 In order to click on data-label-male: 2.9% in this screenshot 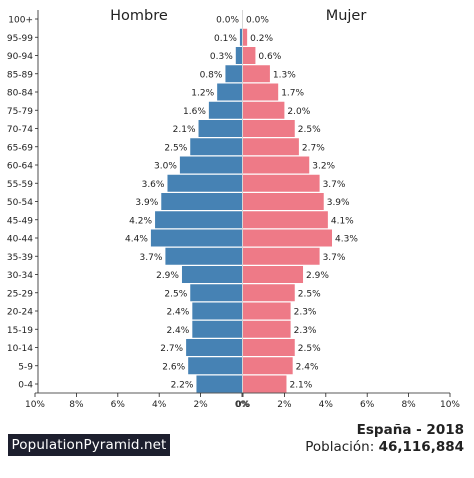, I will do `click(167, 276)`.